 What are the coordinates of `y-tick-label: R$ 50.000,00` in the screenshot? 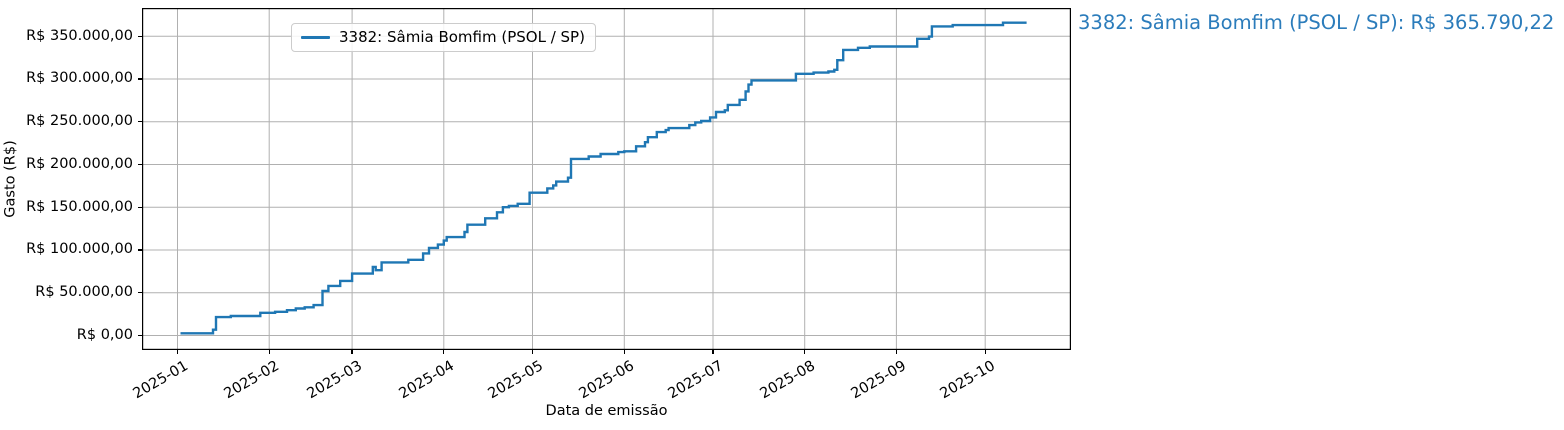 It's located at (84, 292).